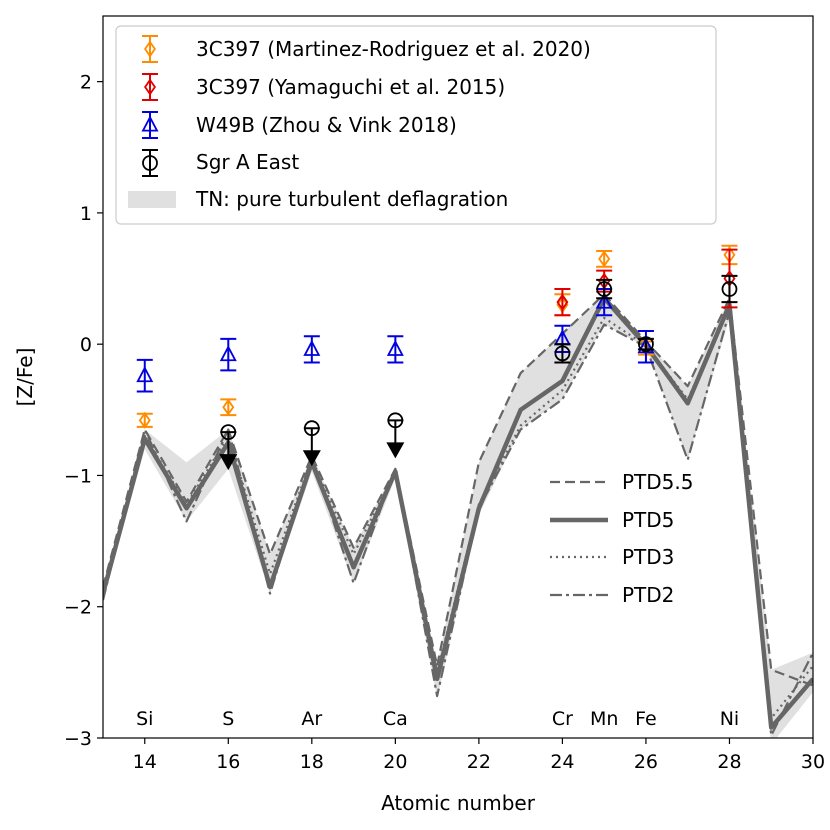 The image size is (830, 830). I want to click on point-sgr-a-east-z16, so click(228, 432).